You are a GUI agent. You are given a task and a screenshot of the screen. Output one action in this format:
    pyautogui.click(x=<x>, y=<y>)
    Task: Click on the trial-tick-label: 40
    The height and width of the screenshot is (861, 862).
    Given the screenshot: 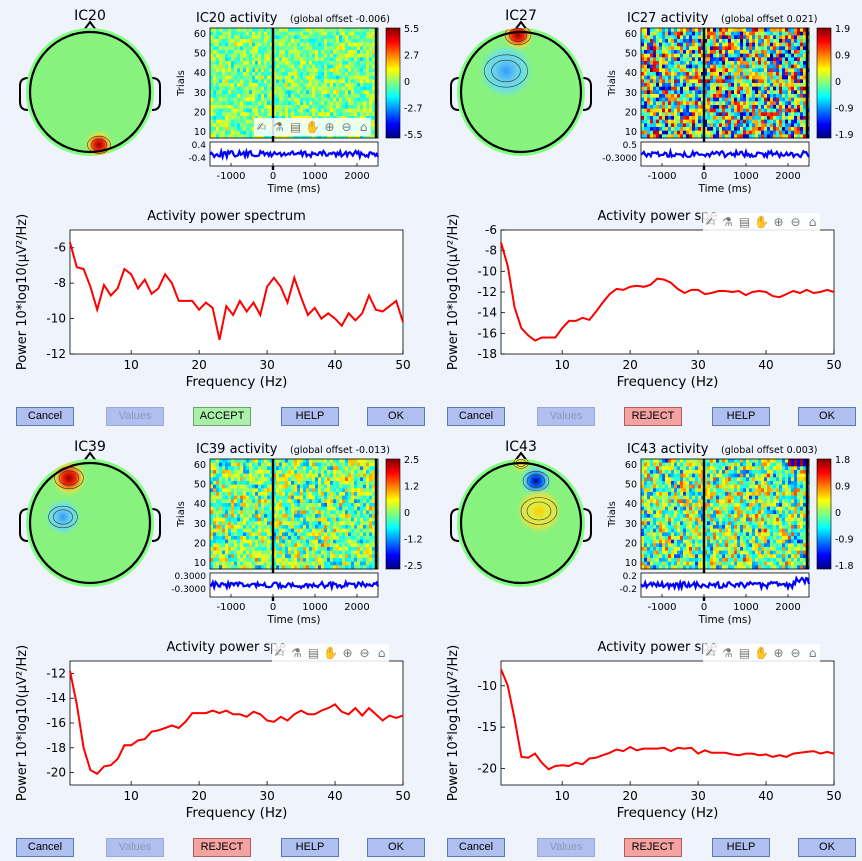 What is the action you would take?
    pyautogui.click(x=200, y=73)
    